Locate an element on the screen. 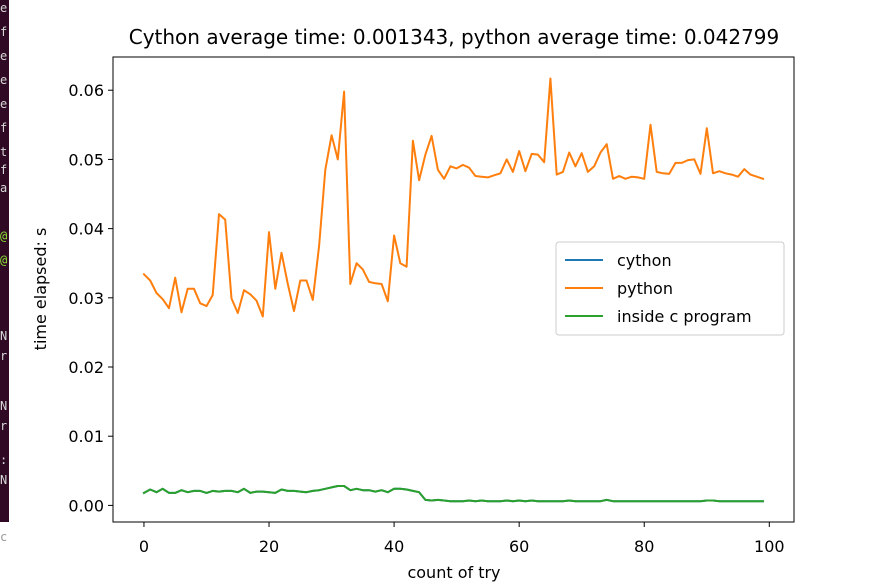  terminal-char: : is located at coordinates (4, 460).